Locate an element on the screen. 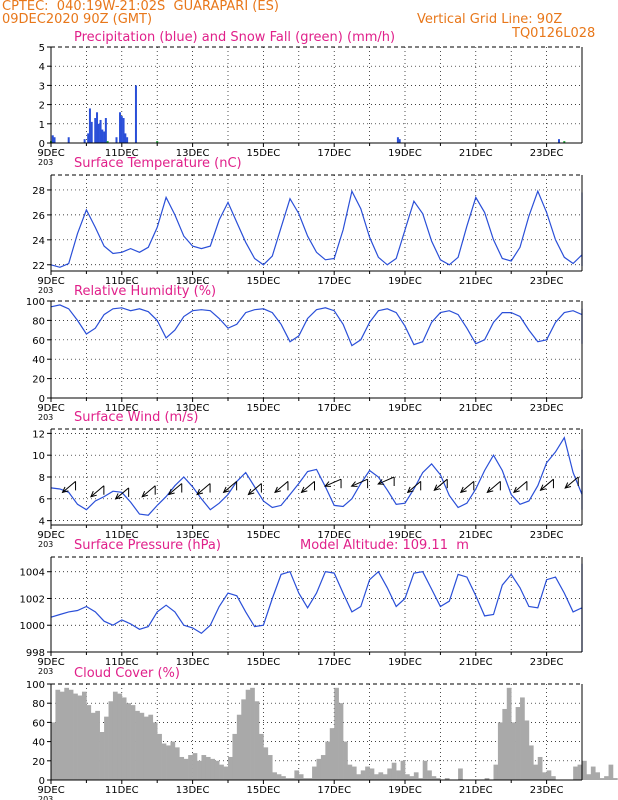 The height and width of the screenshot is (800, 618). rh-xtick-label: 13DEC is located at coordinates (193, 408).